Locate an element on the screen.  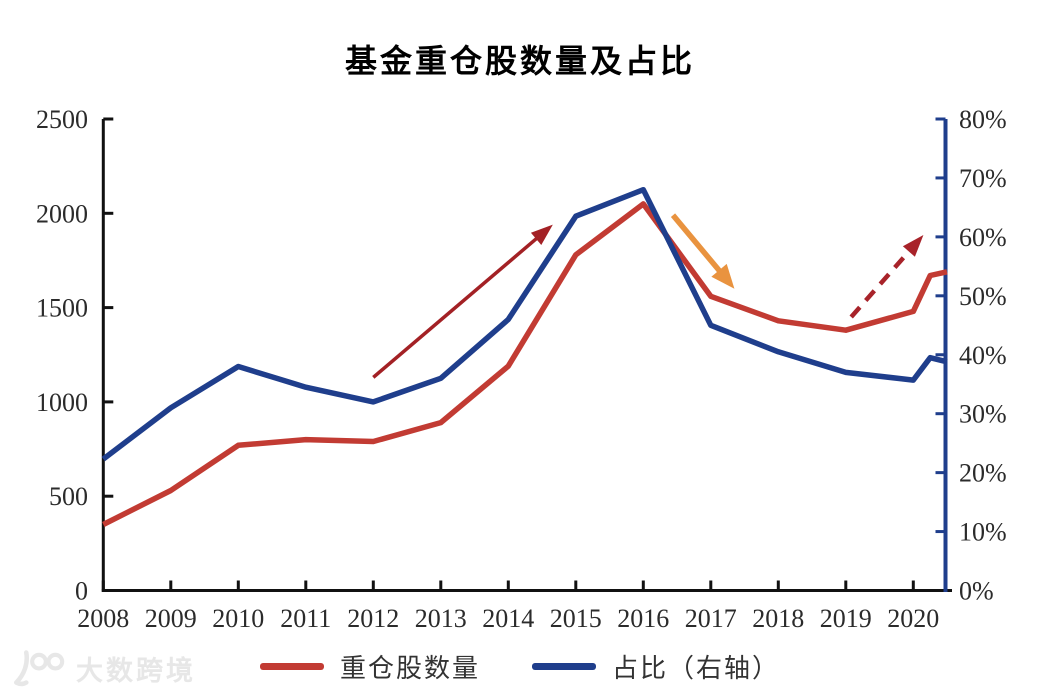
right-axis-tick-label: 80% is located at coordinates (983, 119).